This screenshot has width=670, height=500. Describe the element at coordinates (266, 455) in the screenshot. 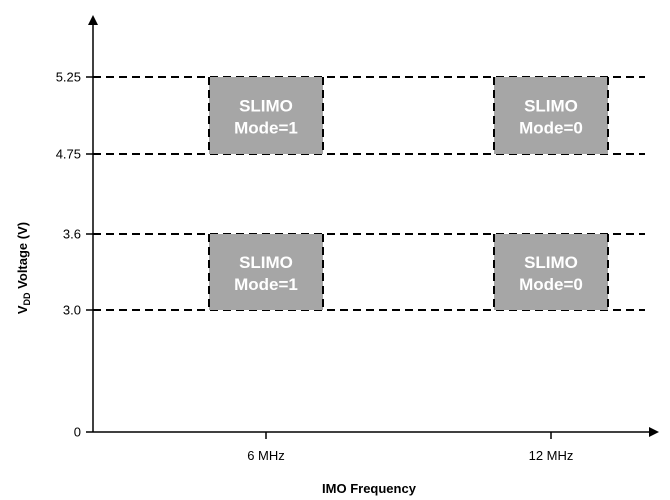

I see `x-tick-label: 6 MHz` at that location.